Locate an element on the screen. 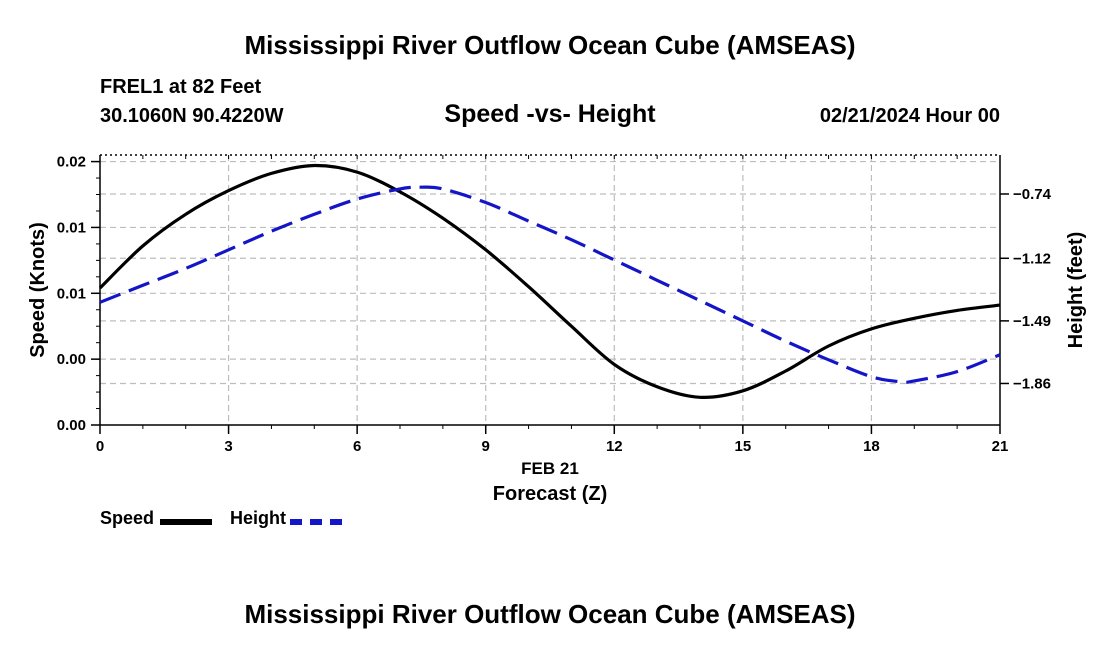 Image resolution: width=1100 pixels, height=650 pixels. x-tick-label: 21 is located at coordinates (1000, 446).